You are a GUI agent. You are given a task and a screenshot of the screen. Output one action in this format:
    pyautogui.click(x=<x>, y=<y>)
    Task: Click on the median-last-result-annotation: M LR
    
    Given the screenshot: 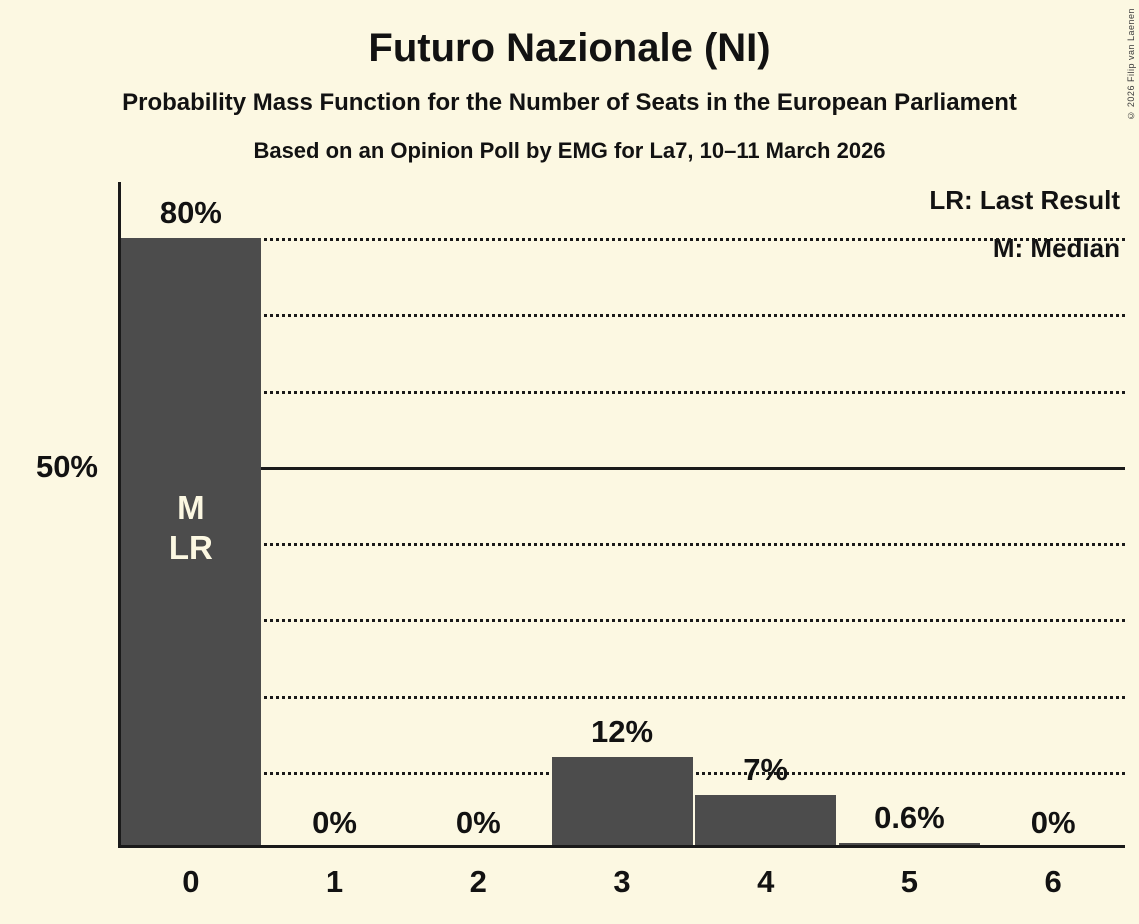 What is the action you would take?
    pyautogui.click(x=190, y=527)
    